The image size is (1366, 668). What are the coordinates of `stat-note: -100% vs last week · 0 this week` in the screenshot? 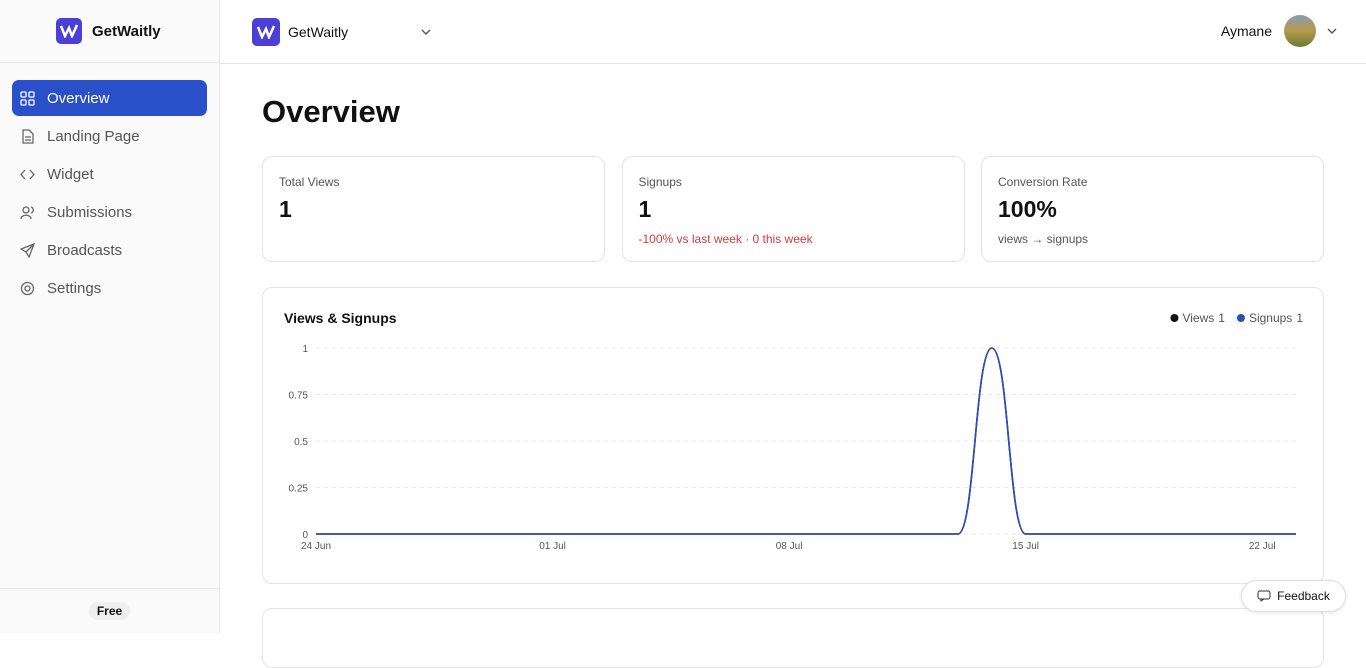 It's located at (725, 239).